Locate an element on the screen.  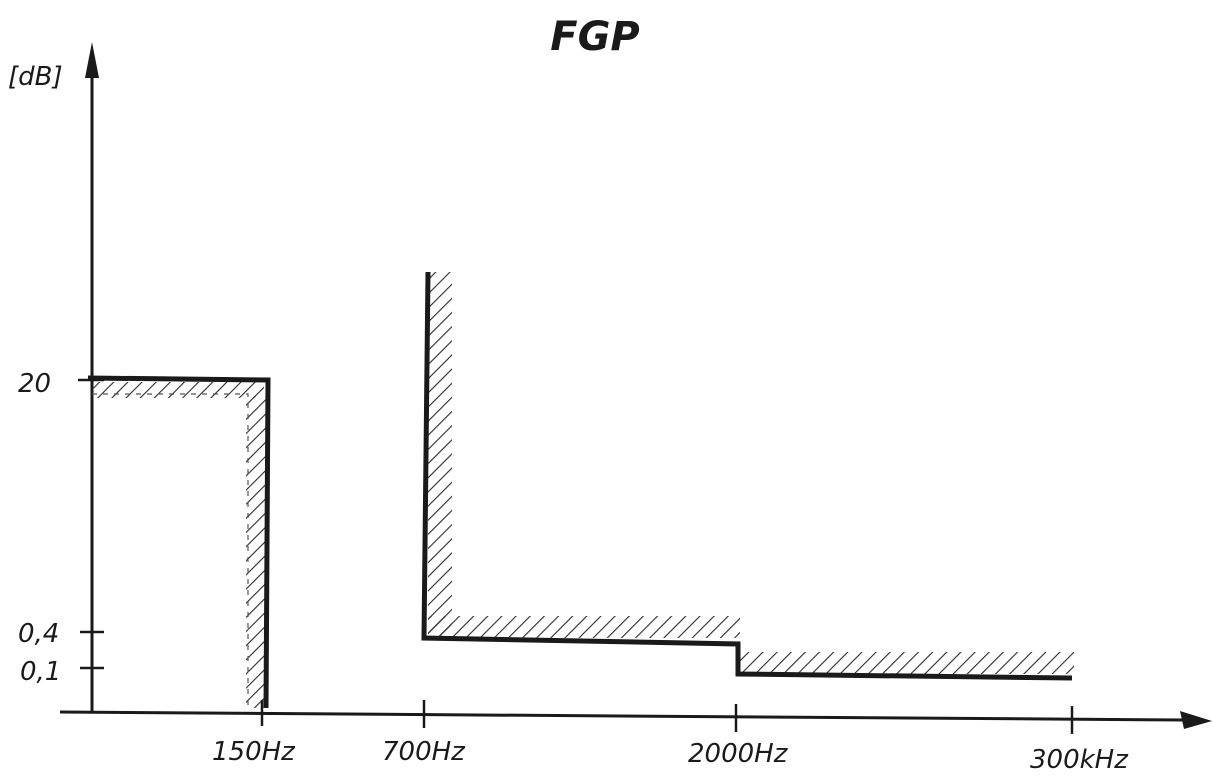
right-step2-hatch is located at coordinates (907, 663).